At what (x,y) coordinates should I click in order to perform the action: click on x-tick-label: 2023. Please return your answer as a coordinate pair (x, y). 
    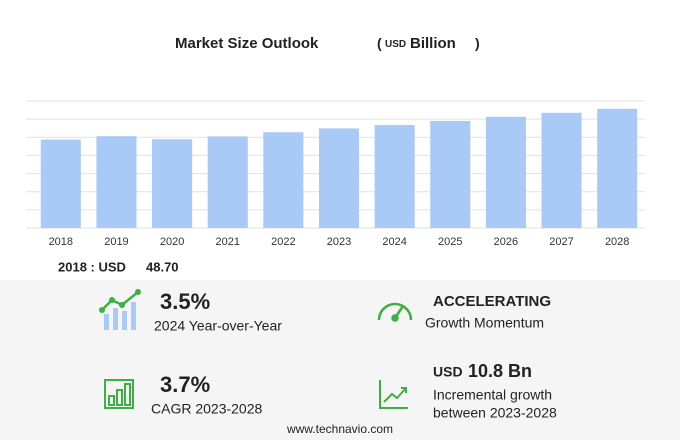
    Looking at the image, I should click on (339, 242).